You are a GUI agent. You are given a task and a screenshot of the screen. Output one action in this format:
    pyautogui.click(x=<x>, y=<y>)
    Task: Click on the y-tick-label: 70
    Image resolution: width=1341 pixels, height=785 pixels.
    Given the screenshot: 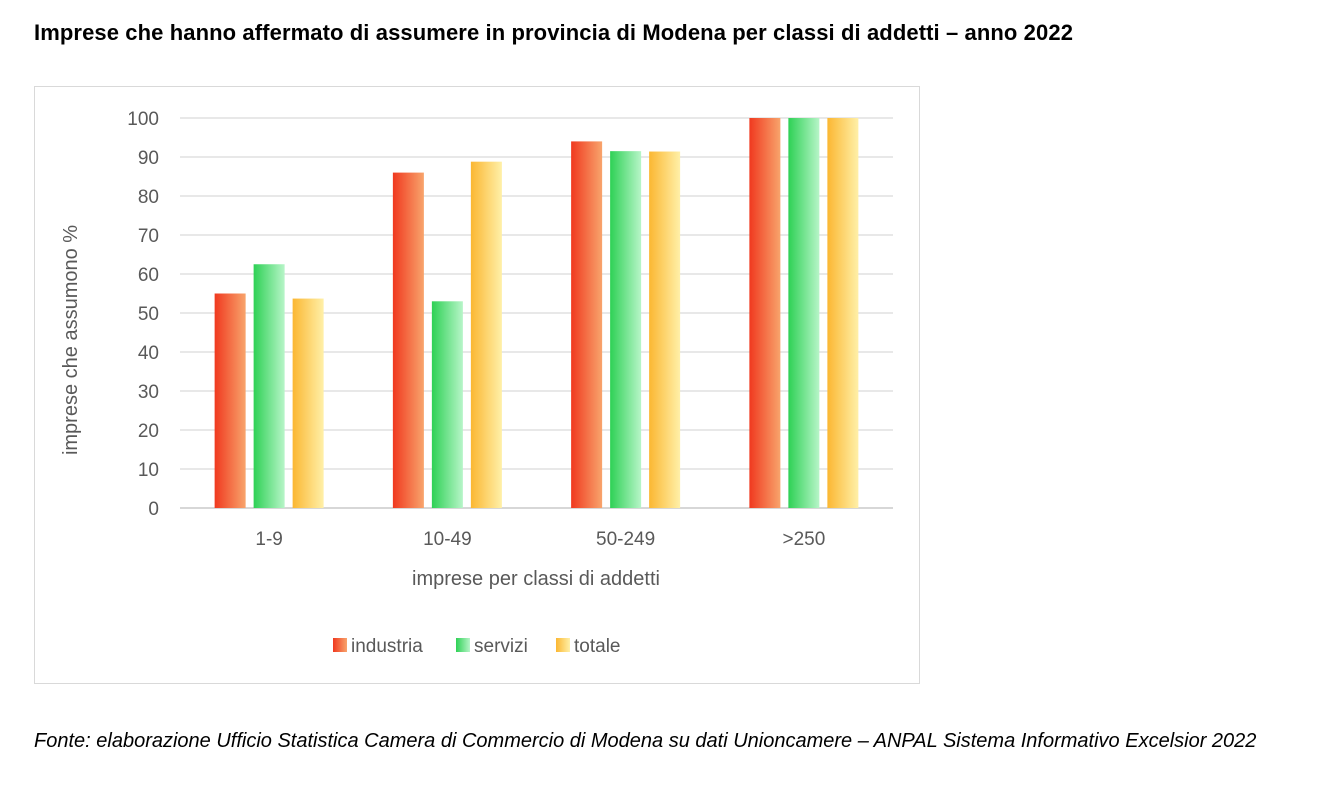 What is the action you would take?
    pyautogui.click(x=148, y=236)
    